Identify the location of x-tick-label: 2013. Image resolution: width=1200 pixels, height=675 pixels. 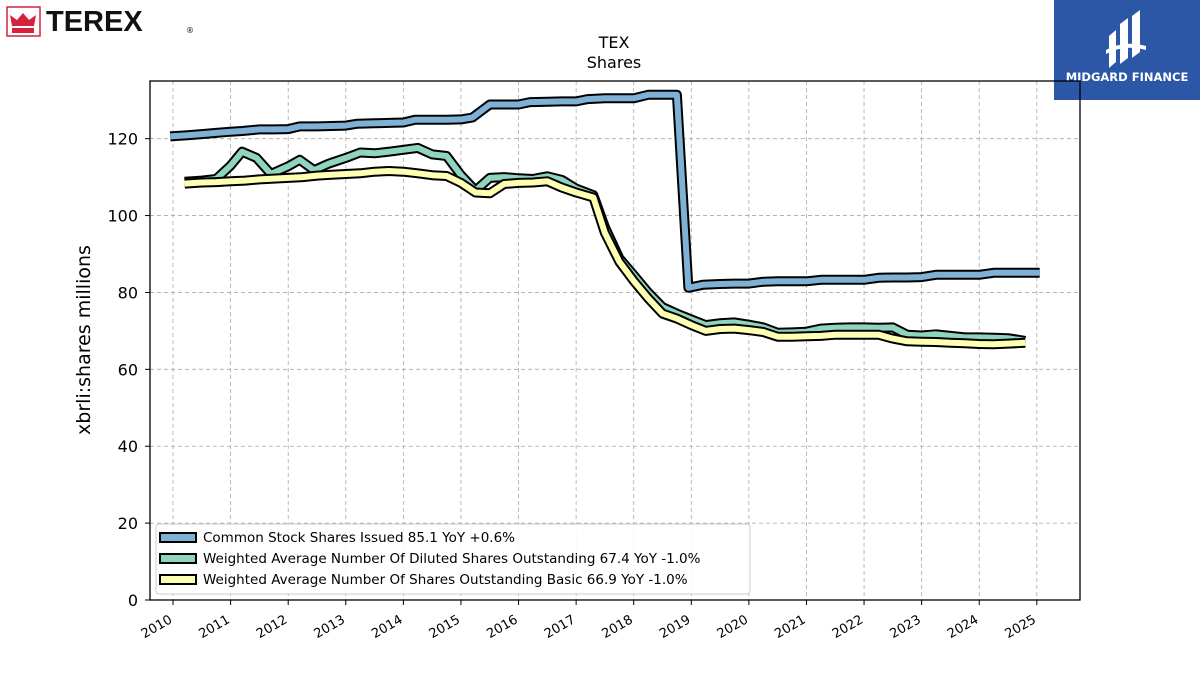
(330, 627).